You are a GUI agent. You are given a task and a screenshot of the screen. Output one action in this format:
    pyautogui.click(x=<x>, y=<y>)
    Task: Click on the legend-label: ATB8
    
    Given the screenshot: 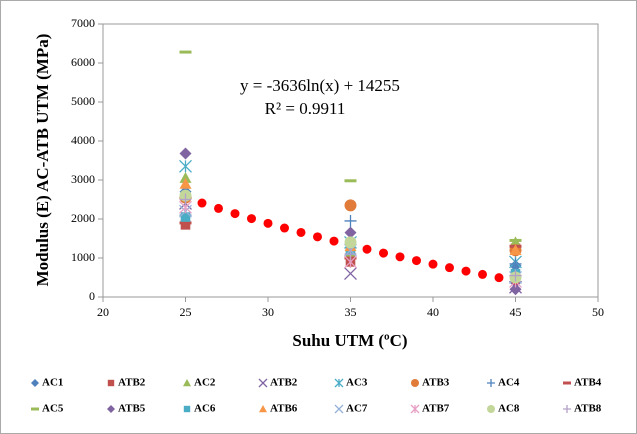 What is the action you would take?
    pyautogui.click(x=588, y=409)
    